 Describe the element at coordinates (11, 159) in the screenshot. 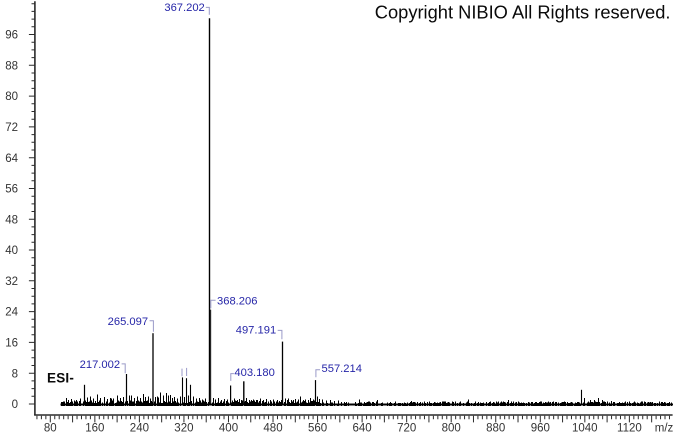

I see `svg-text: 64` at that location.